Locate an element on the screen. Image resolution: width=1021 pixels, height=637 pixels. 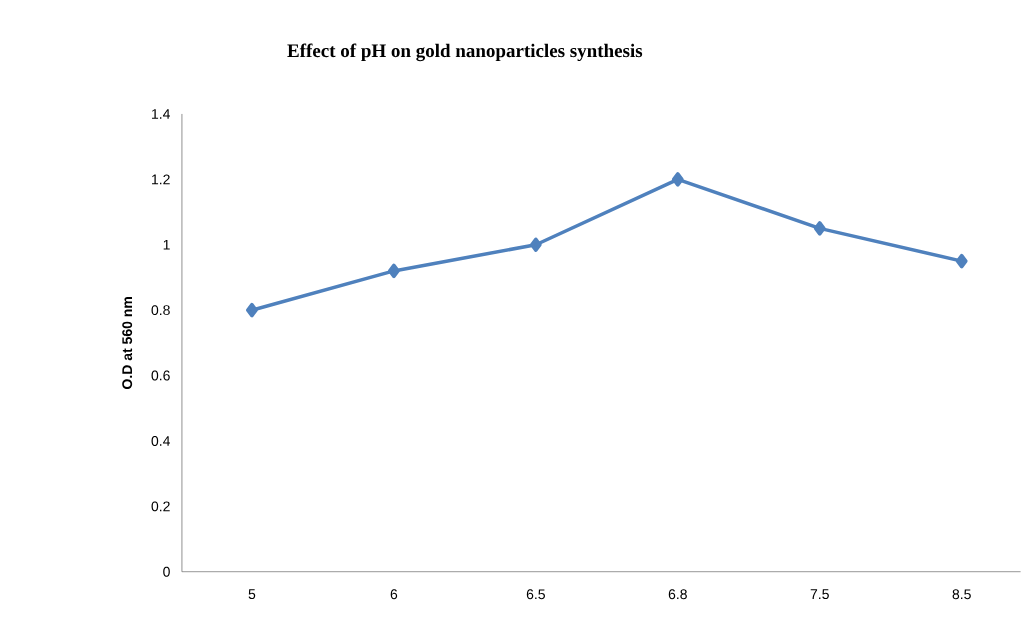
y-tick-label: 1.2 is located at coordinates (161, 179).